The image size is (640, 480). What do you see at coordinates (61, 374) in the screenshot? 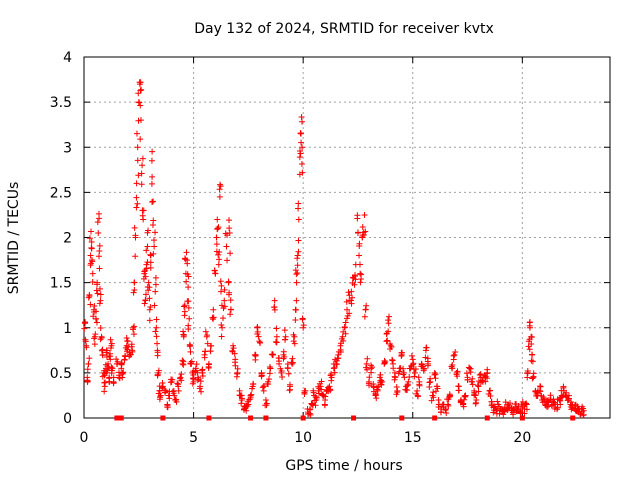
I see `y-tick-label: 0.5` at bounding box center [61, 374].